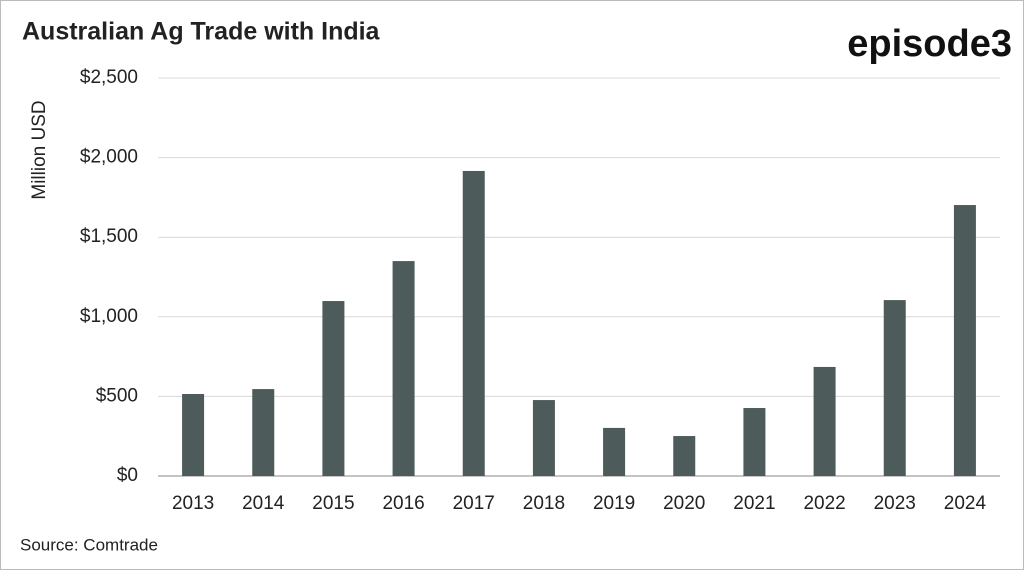  I want to click on x-tick-label: 2016, so click(403, 503).